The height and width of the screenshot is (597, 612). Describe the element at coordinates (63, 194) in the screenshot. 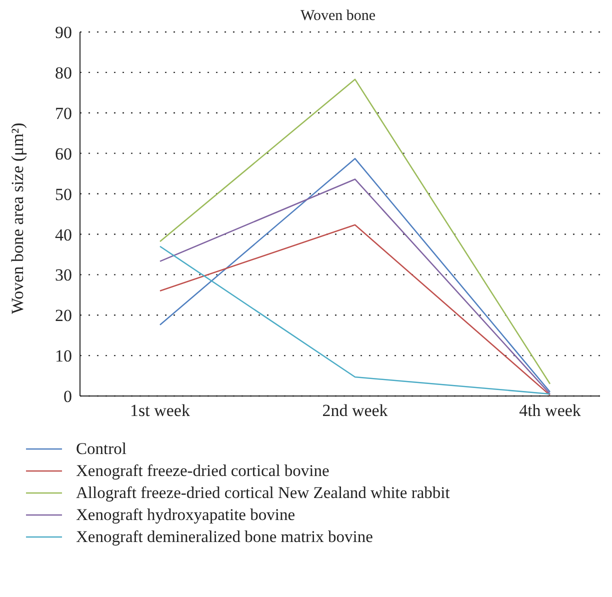

I see `y-tick-label: 50` at that location.